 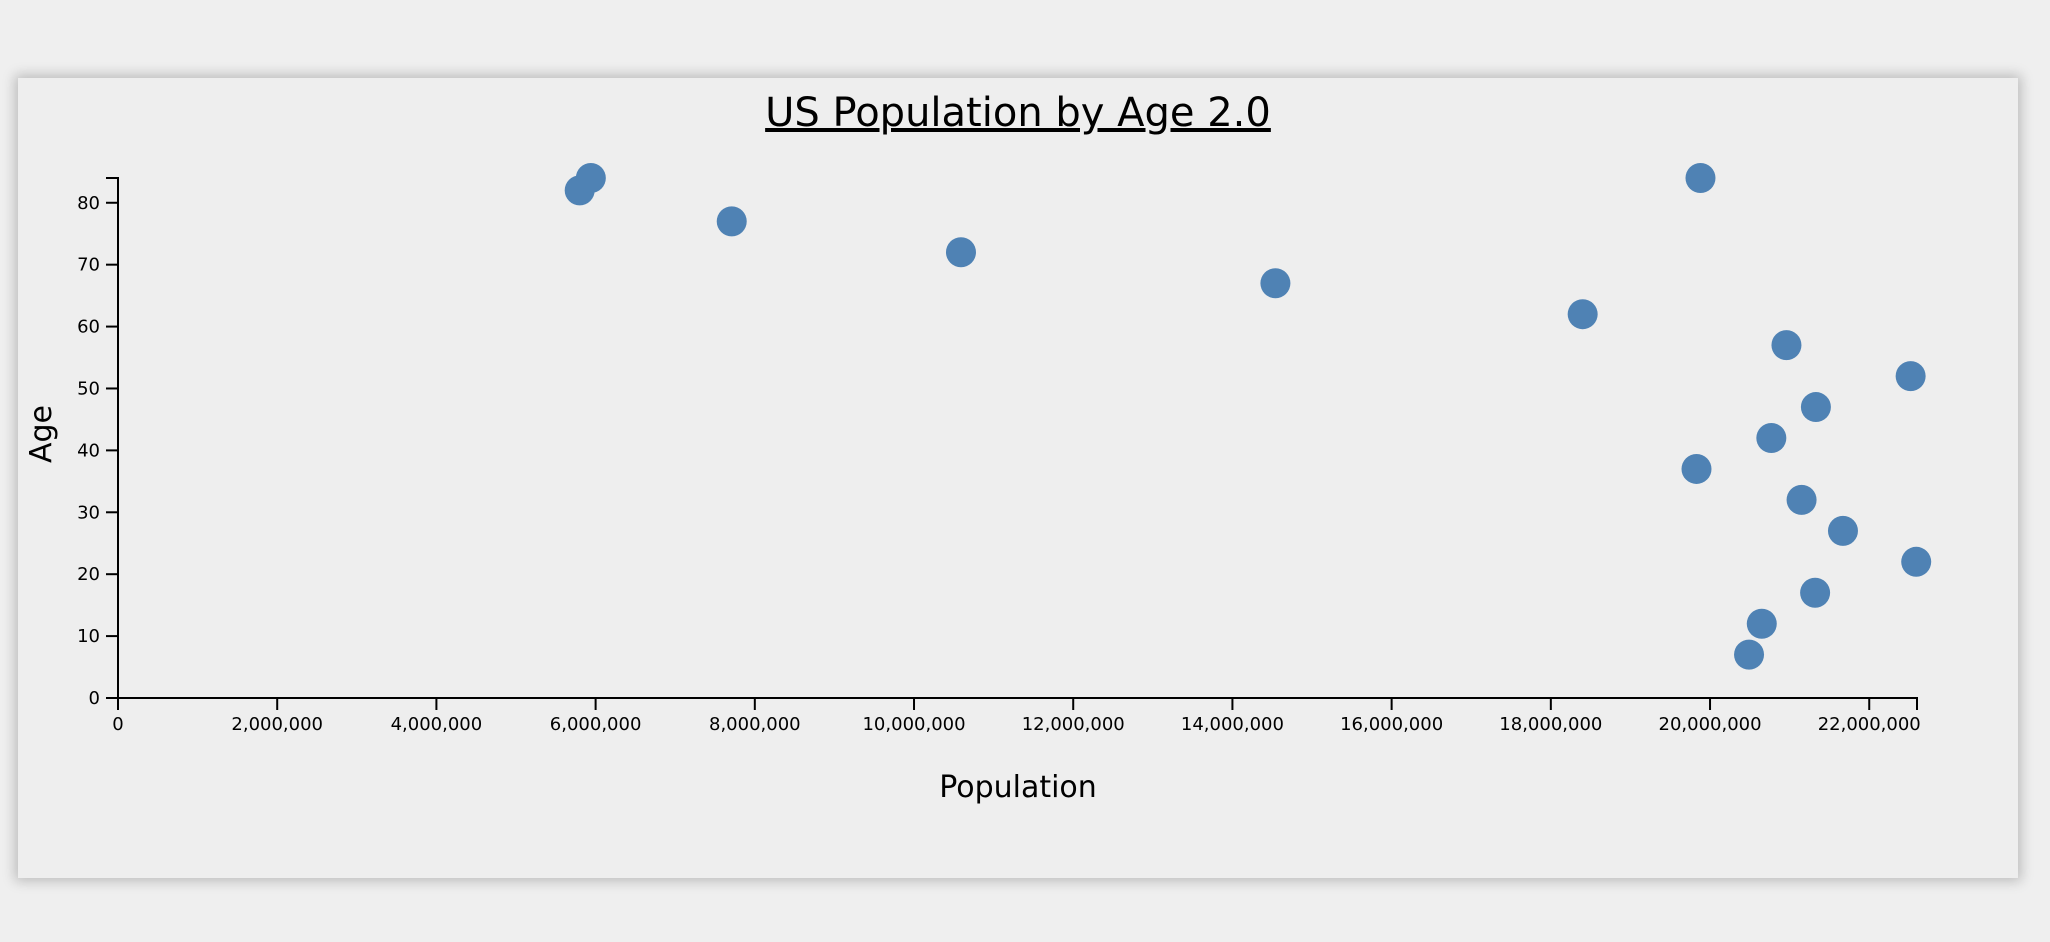 What do you see at coordinates (1550, 724) in the screenshot?
I see `x-tick-label: 18,000,000` at bounding box center [1550, 724].